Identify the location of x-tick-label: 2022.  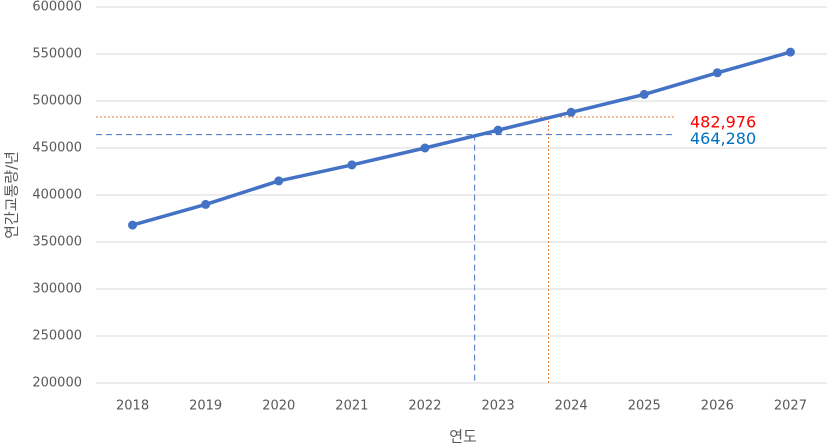
(424, 406).